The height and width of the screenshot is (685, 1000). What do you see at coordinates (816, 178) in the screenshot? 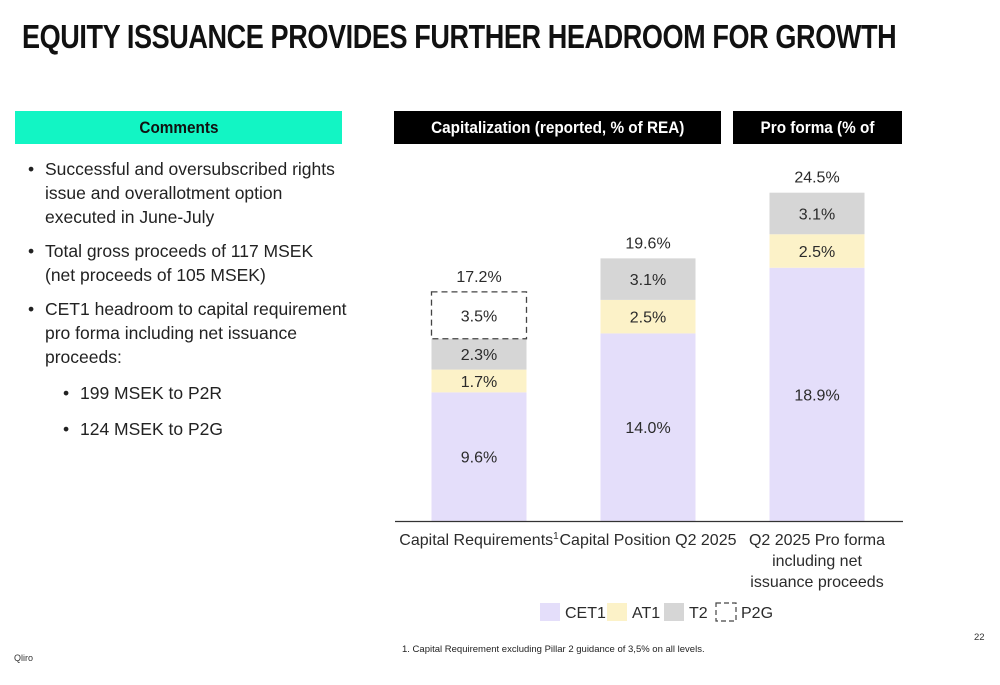
I see `total-label-2: 24.5%` at bounding box center [816, 178].